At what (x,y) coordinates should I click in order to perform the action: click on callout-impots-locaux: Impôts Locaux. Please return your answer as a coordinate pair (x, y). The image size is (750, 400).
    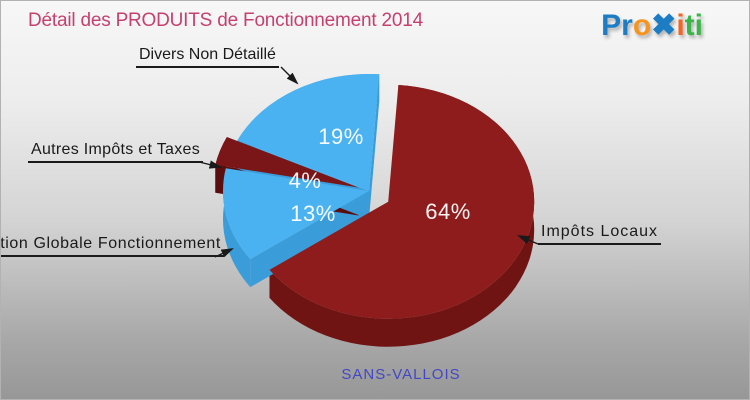
    Looking at the image, I should click on (600, 233).